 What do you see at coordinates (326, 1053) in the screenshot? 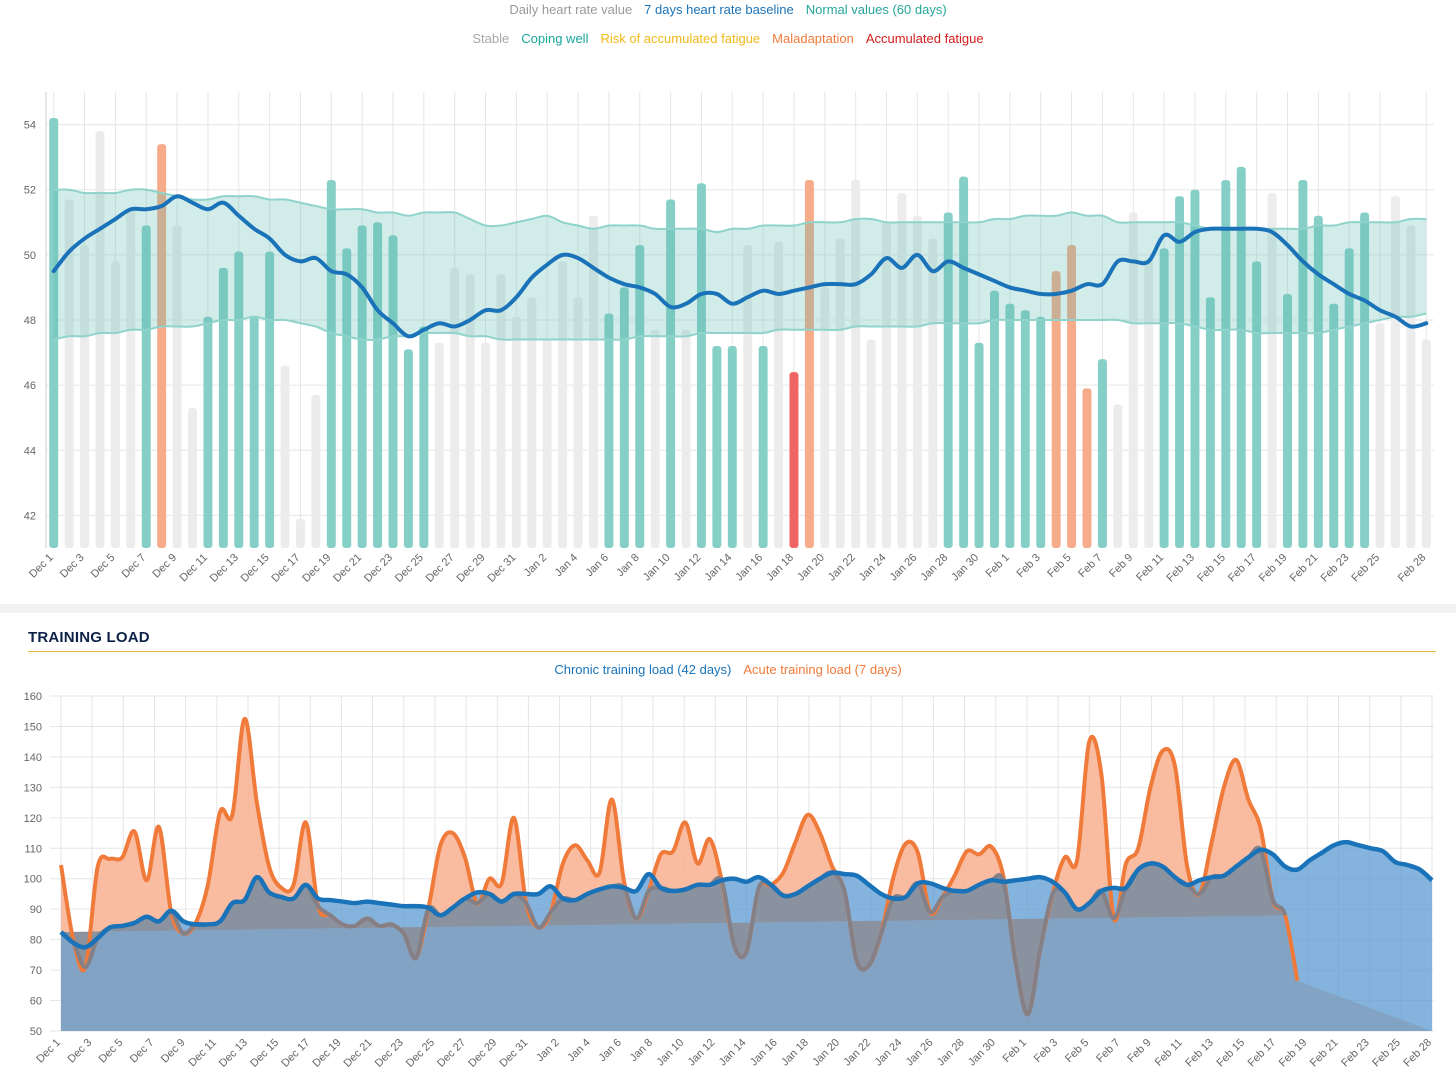
I see `x-tick-label: Dec 19` at bounding box center [326, 1053].